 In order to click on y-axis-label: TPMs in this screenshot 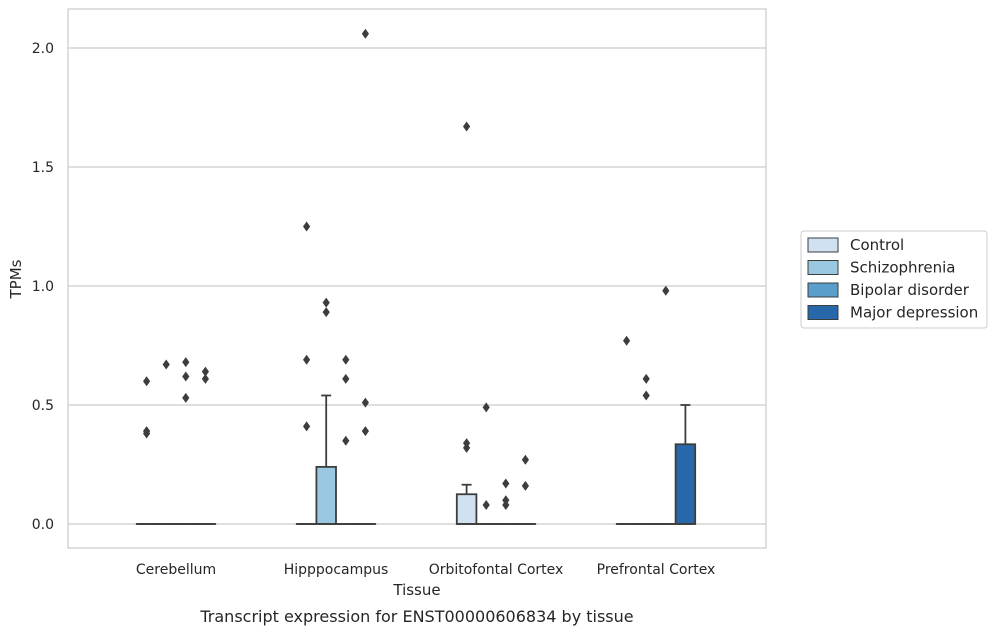, I will do `click(16, 279)`.